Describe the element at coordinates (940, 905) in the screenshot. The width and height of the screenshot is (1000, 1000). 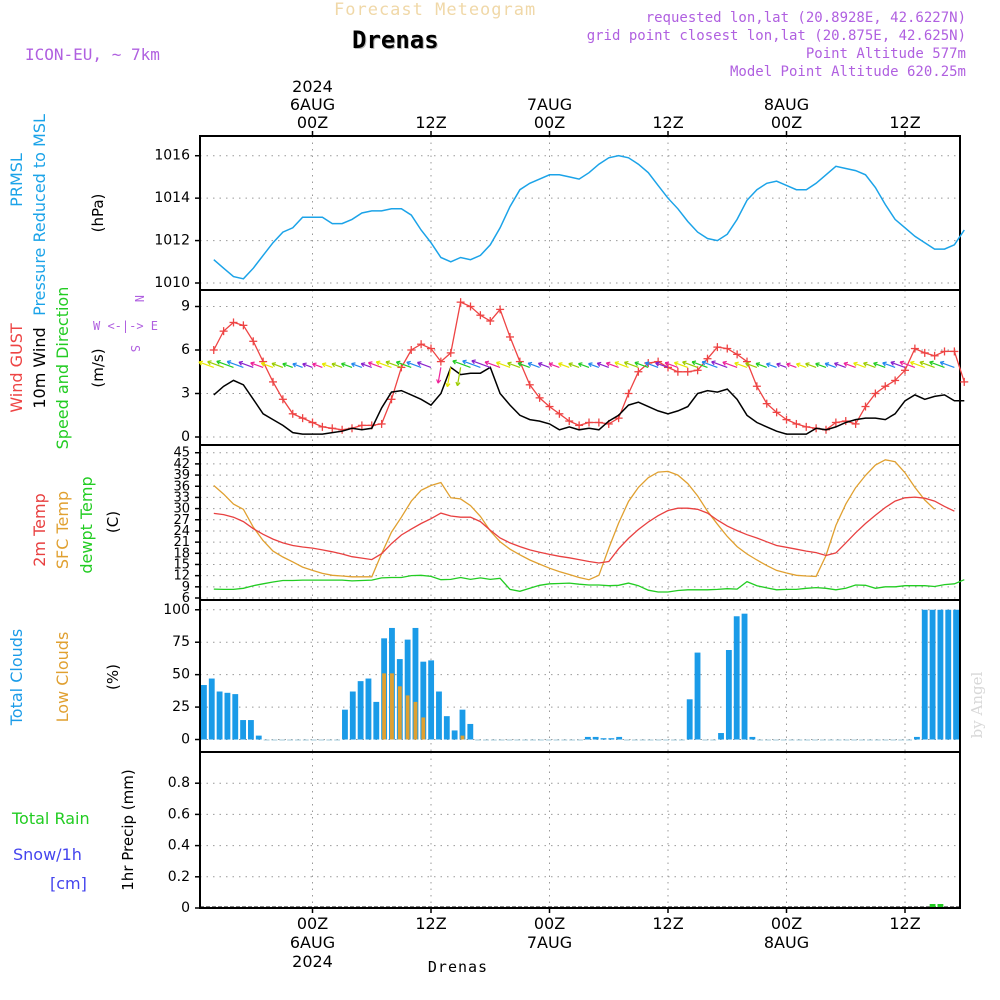
I see `rain-bar` at that location.